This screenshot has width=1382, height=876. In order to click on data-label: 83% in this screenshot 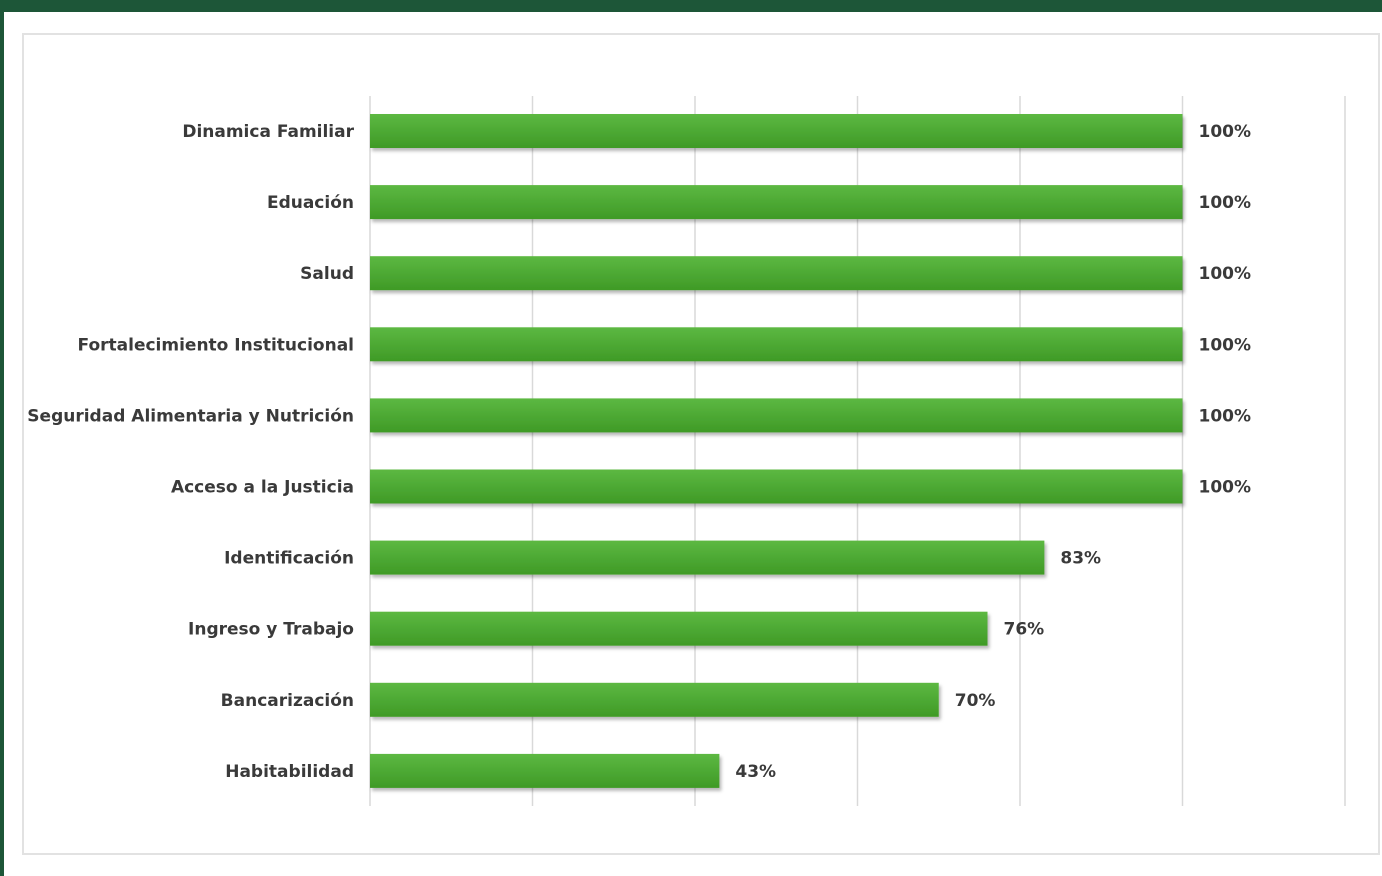, I will do `click(1080, 559)`.